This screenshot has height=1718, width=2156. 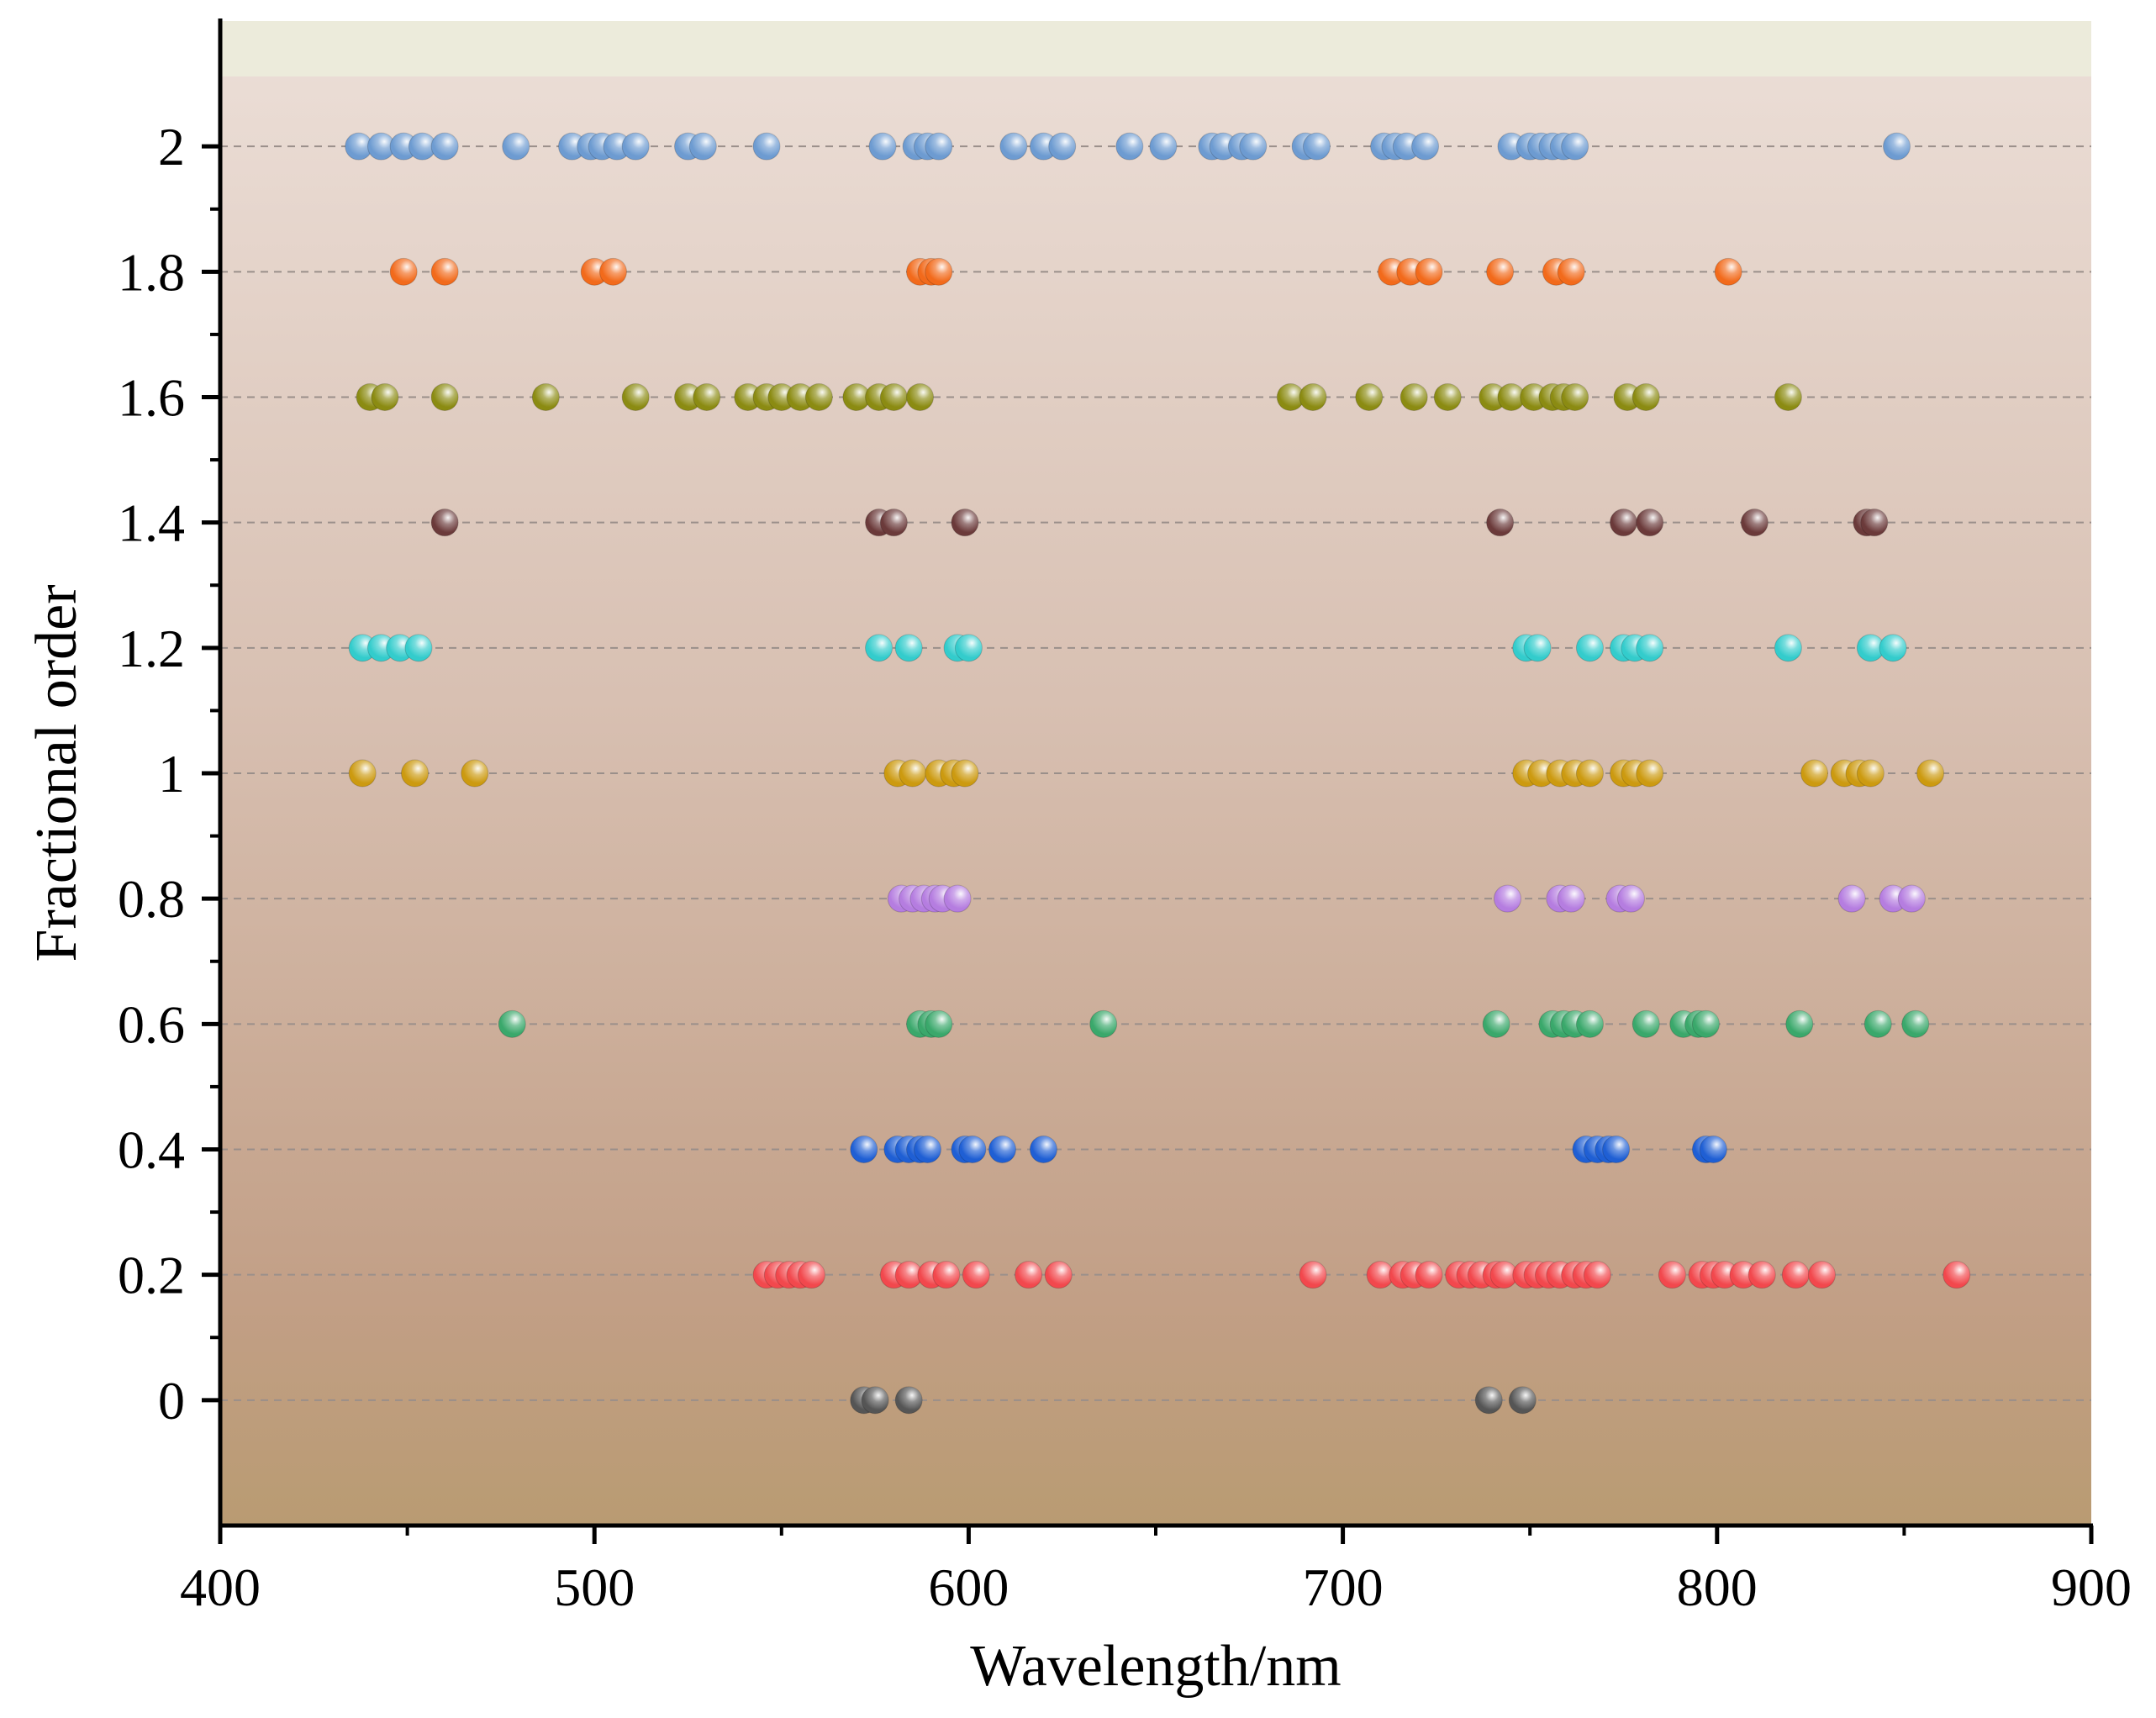 What do you see at coordinates (1717, 1587) in the screenshot?
I see `x-tick-label: 800` at bounding box center [1717, 1587].